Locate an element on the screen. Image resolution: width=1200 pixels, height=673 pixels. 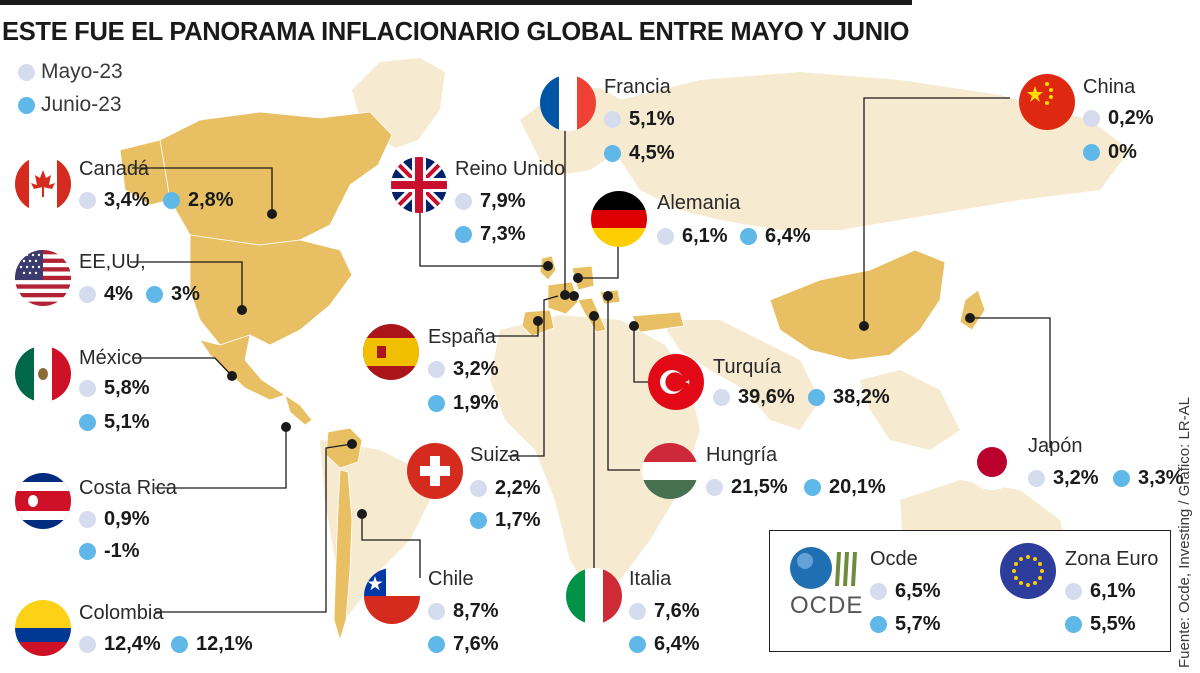
ocde-eurozone-box is located at coordinates (970, 591).